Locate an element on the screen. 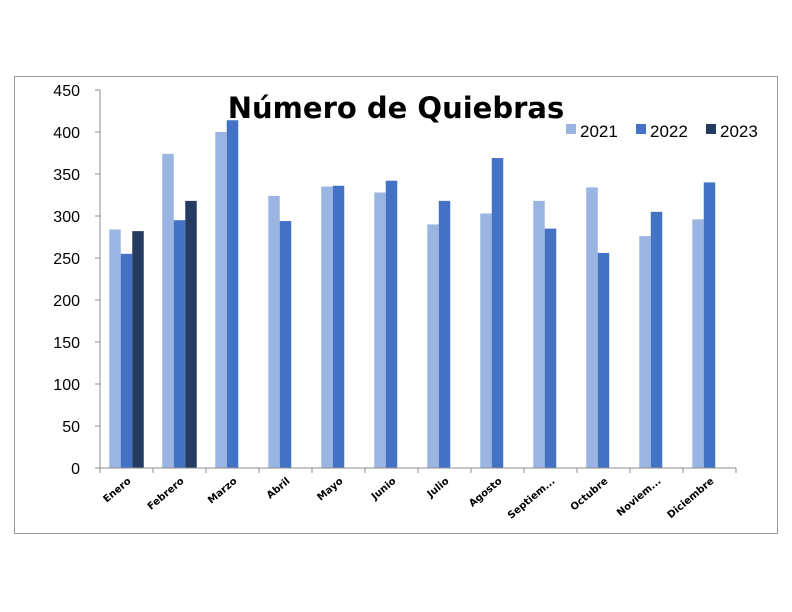  x-category-label: Agosto is located at coordinates (485, 493).